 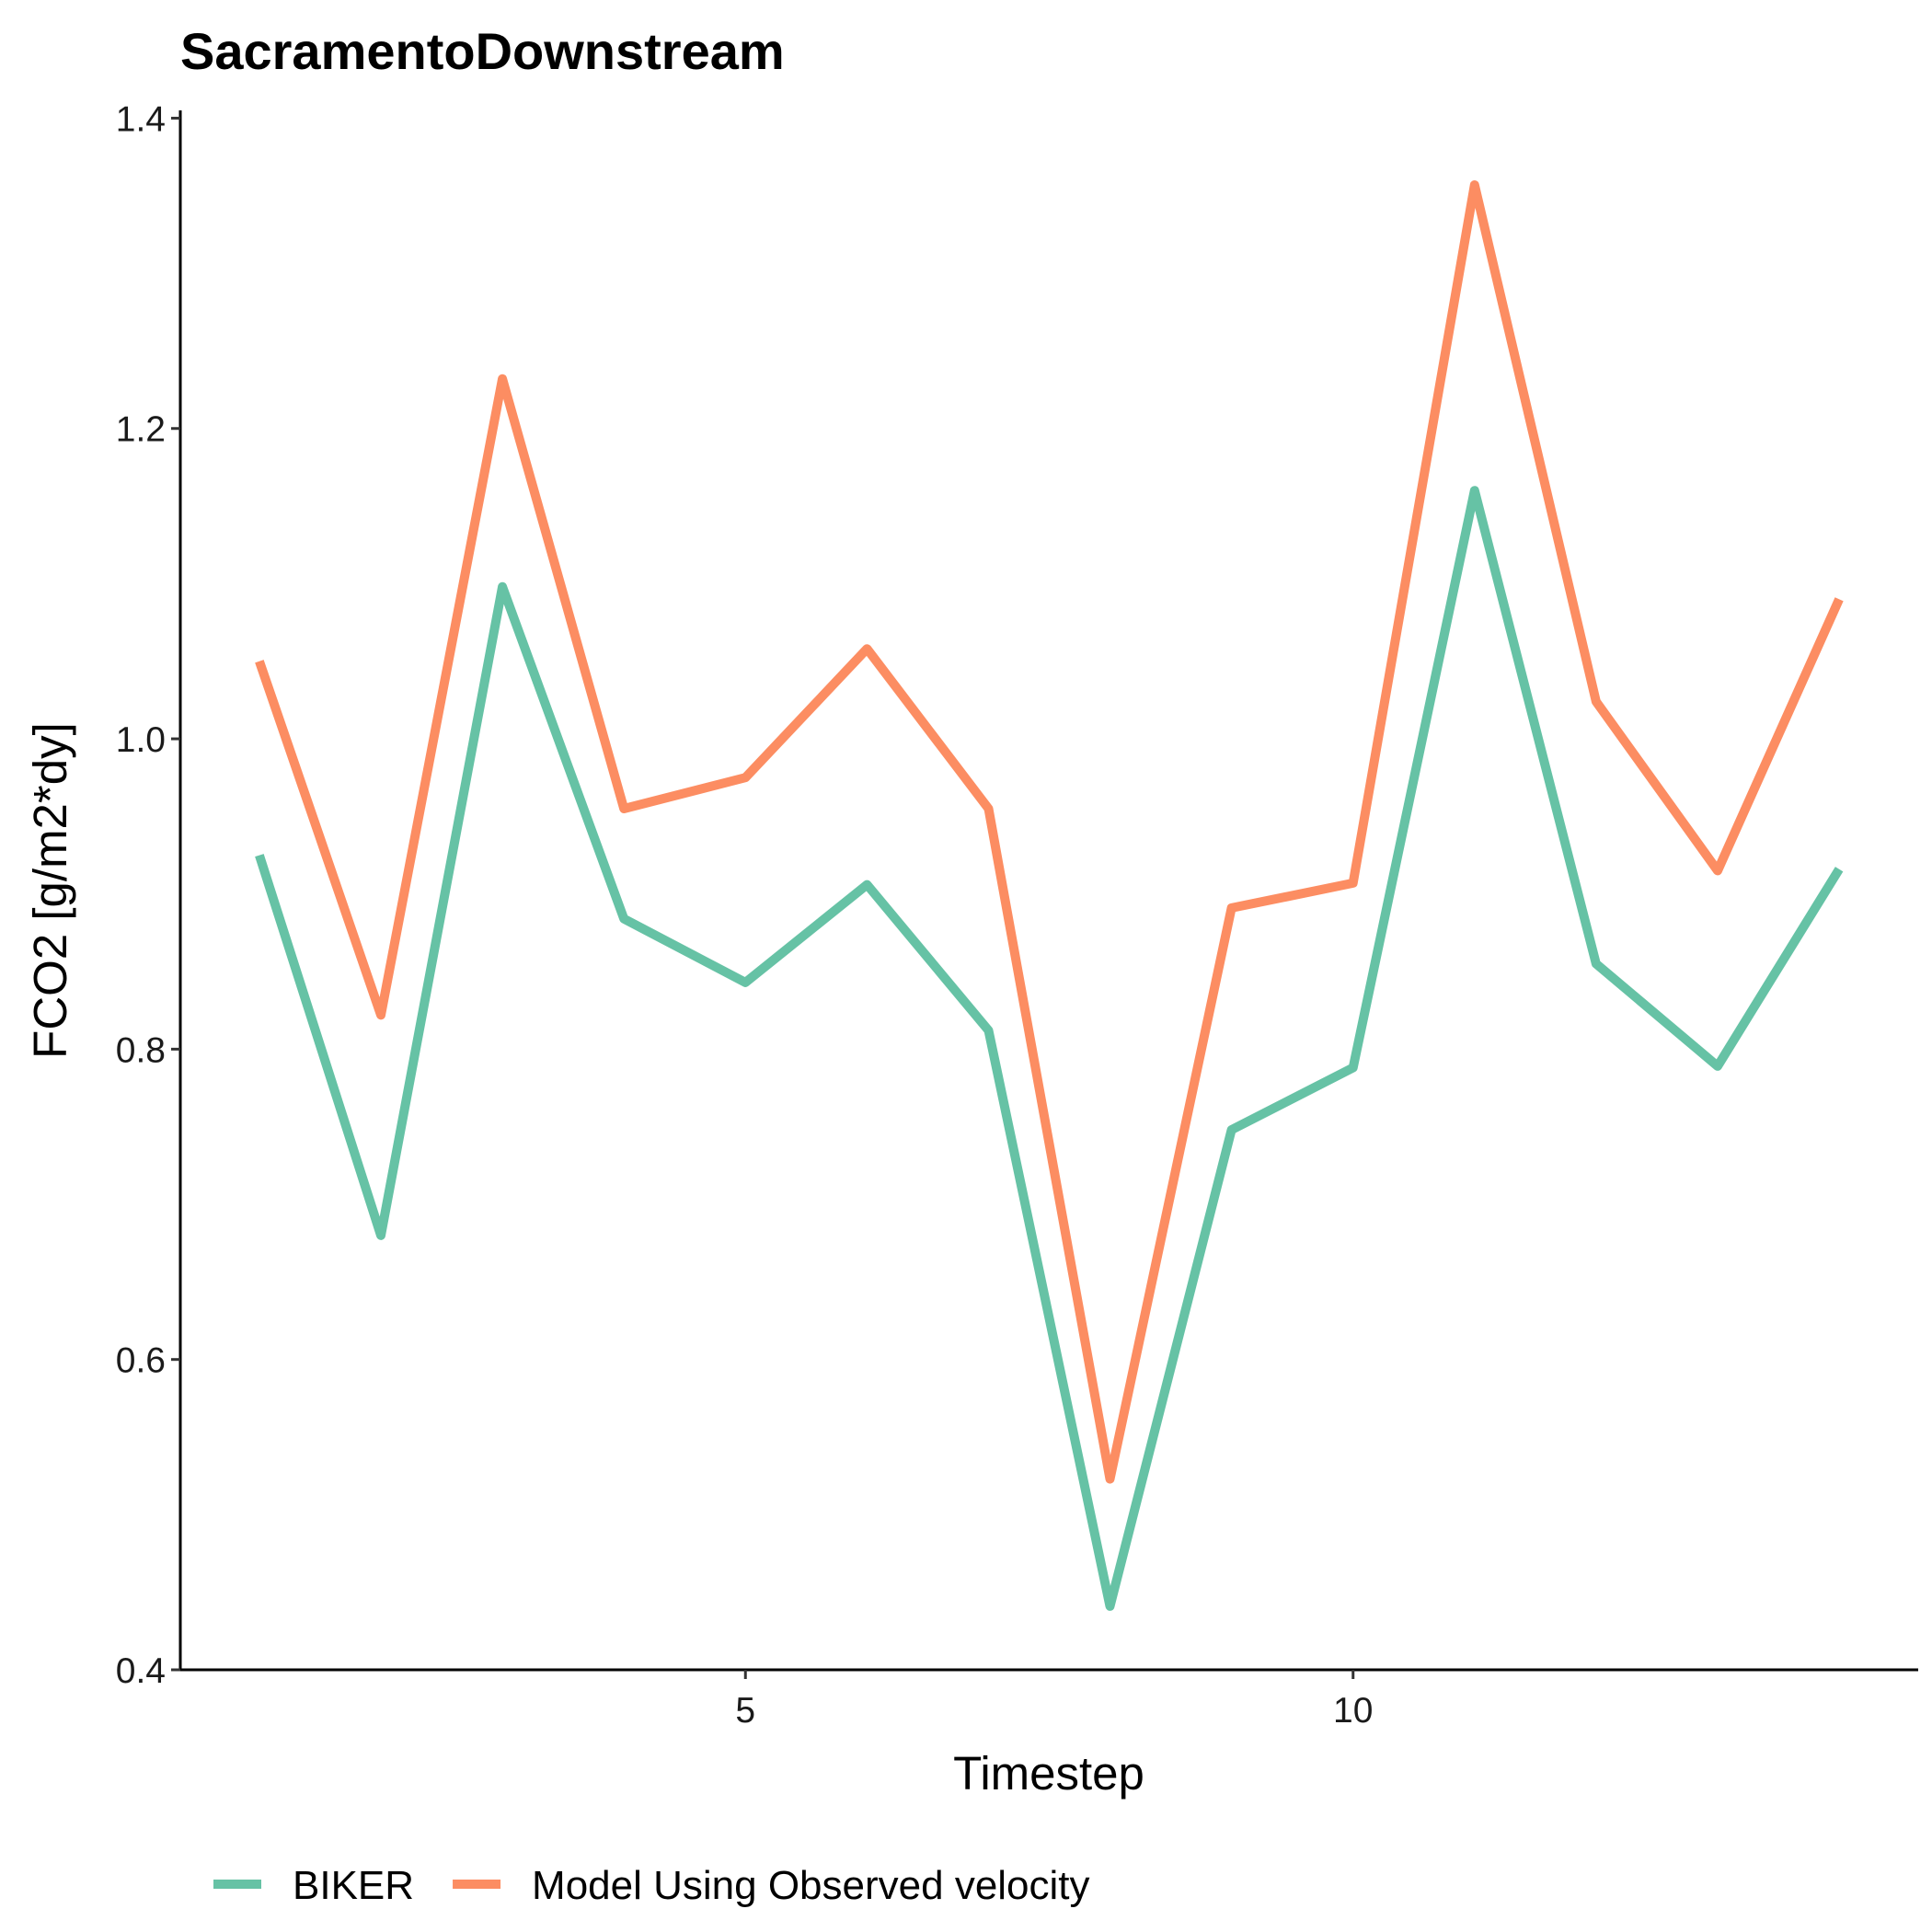 I want to click on y-tick-label: 1.0, so click(x=141, y=740).